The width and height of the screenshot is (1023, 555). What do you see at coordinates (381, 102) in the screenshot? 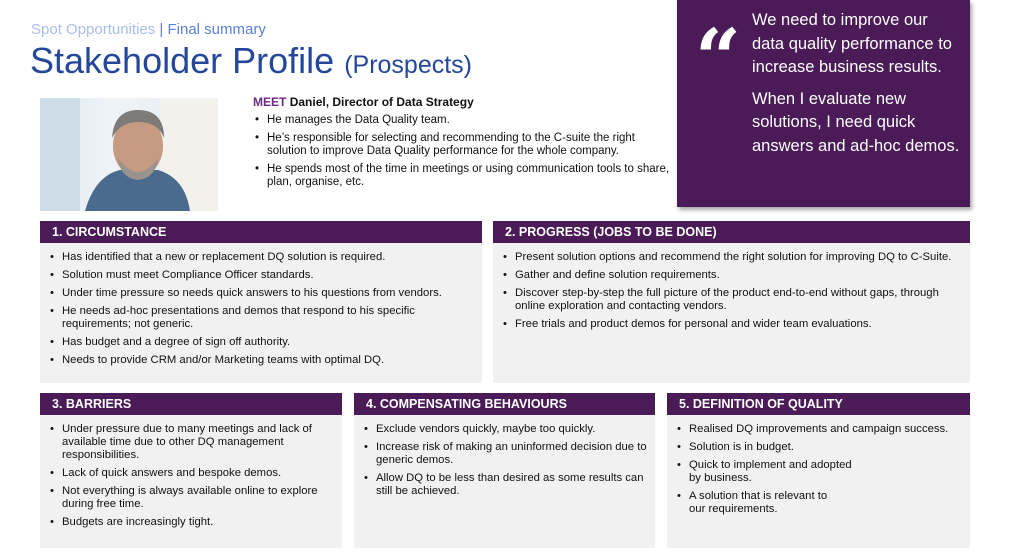
I see `persona-name-role: Daniel, Director of Data Strategy` at bounding box center [381, 102].